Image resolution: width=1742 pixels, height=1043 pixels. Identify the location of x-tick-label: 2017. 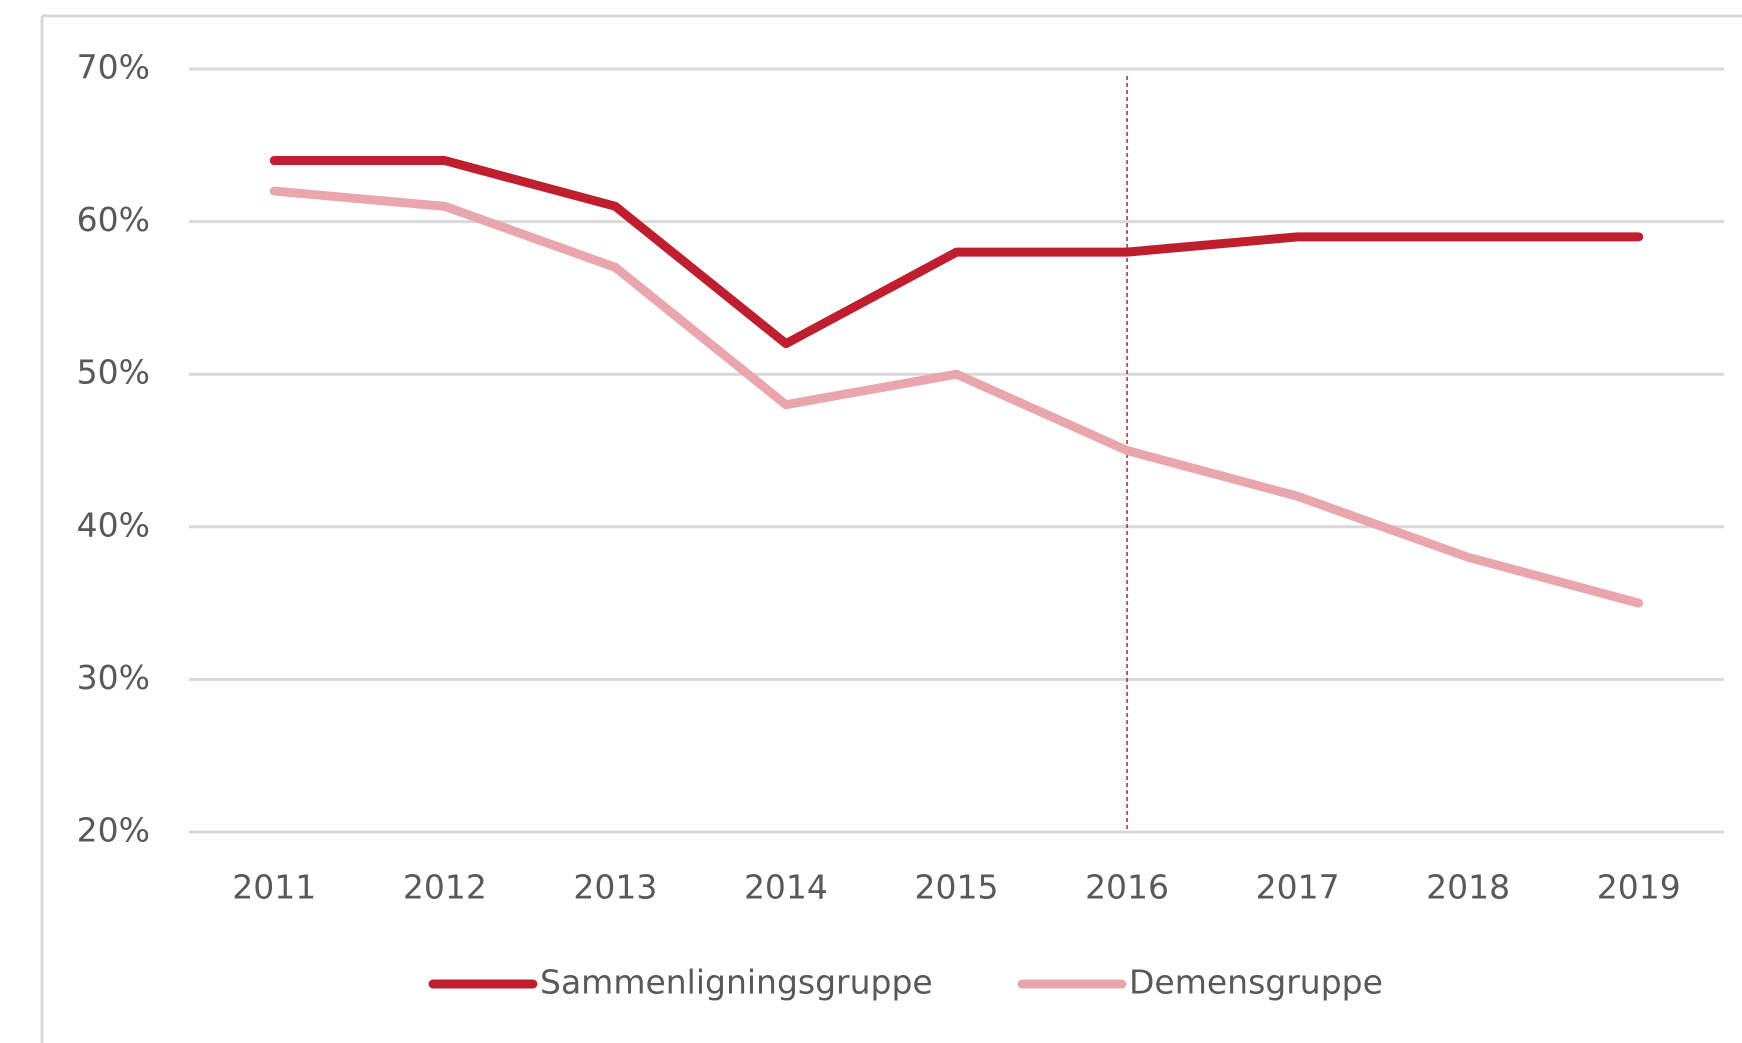
(1298, 887).